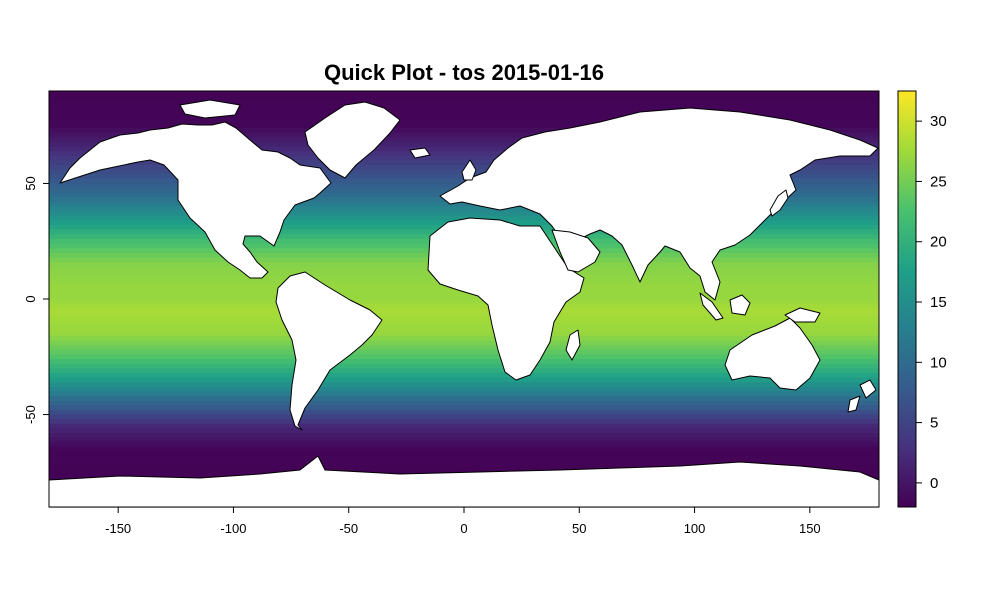 Image resolution: width=1000 pixels, height=600 pixels. I want to click on land-north-america, so click(195, 200).